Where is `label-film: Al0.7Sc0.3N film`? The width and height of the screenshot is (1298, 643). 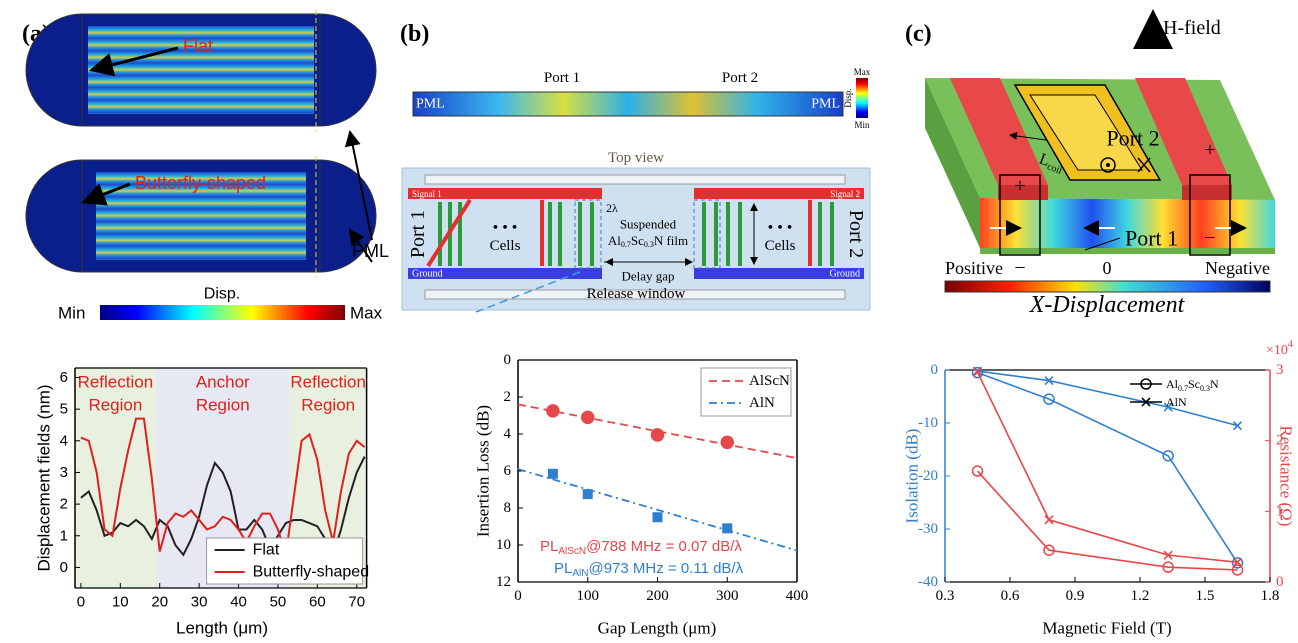
label-film: Al0.7Sc0.3N film is located at coordinates (648, 241).